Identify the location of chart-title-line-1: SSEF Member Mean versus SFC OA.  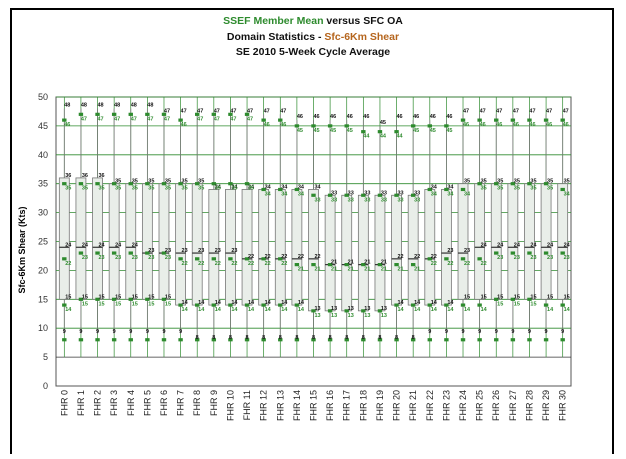
(313, 21).